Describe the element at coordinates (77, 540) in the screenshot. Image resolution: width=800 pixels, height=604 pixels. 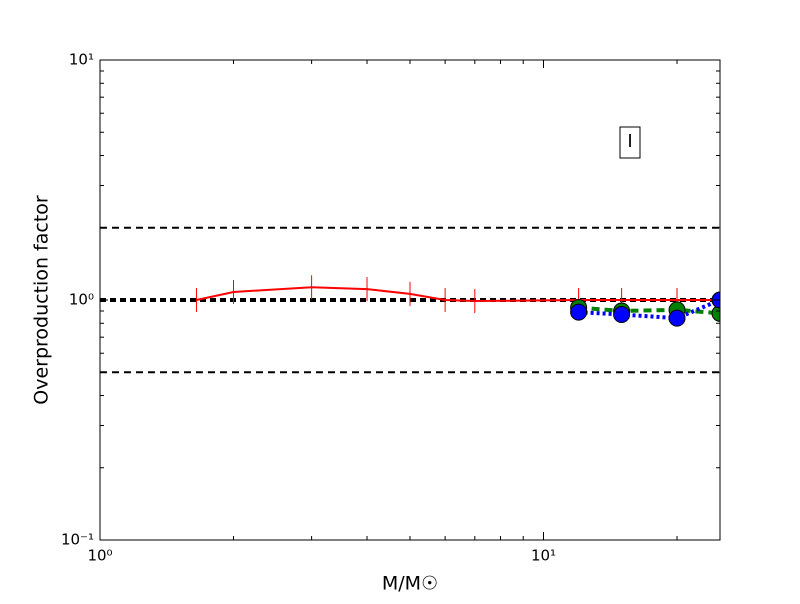
I see `y-tick-label: 10⁻¹` at that location.